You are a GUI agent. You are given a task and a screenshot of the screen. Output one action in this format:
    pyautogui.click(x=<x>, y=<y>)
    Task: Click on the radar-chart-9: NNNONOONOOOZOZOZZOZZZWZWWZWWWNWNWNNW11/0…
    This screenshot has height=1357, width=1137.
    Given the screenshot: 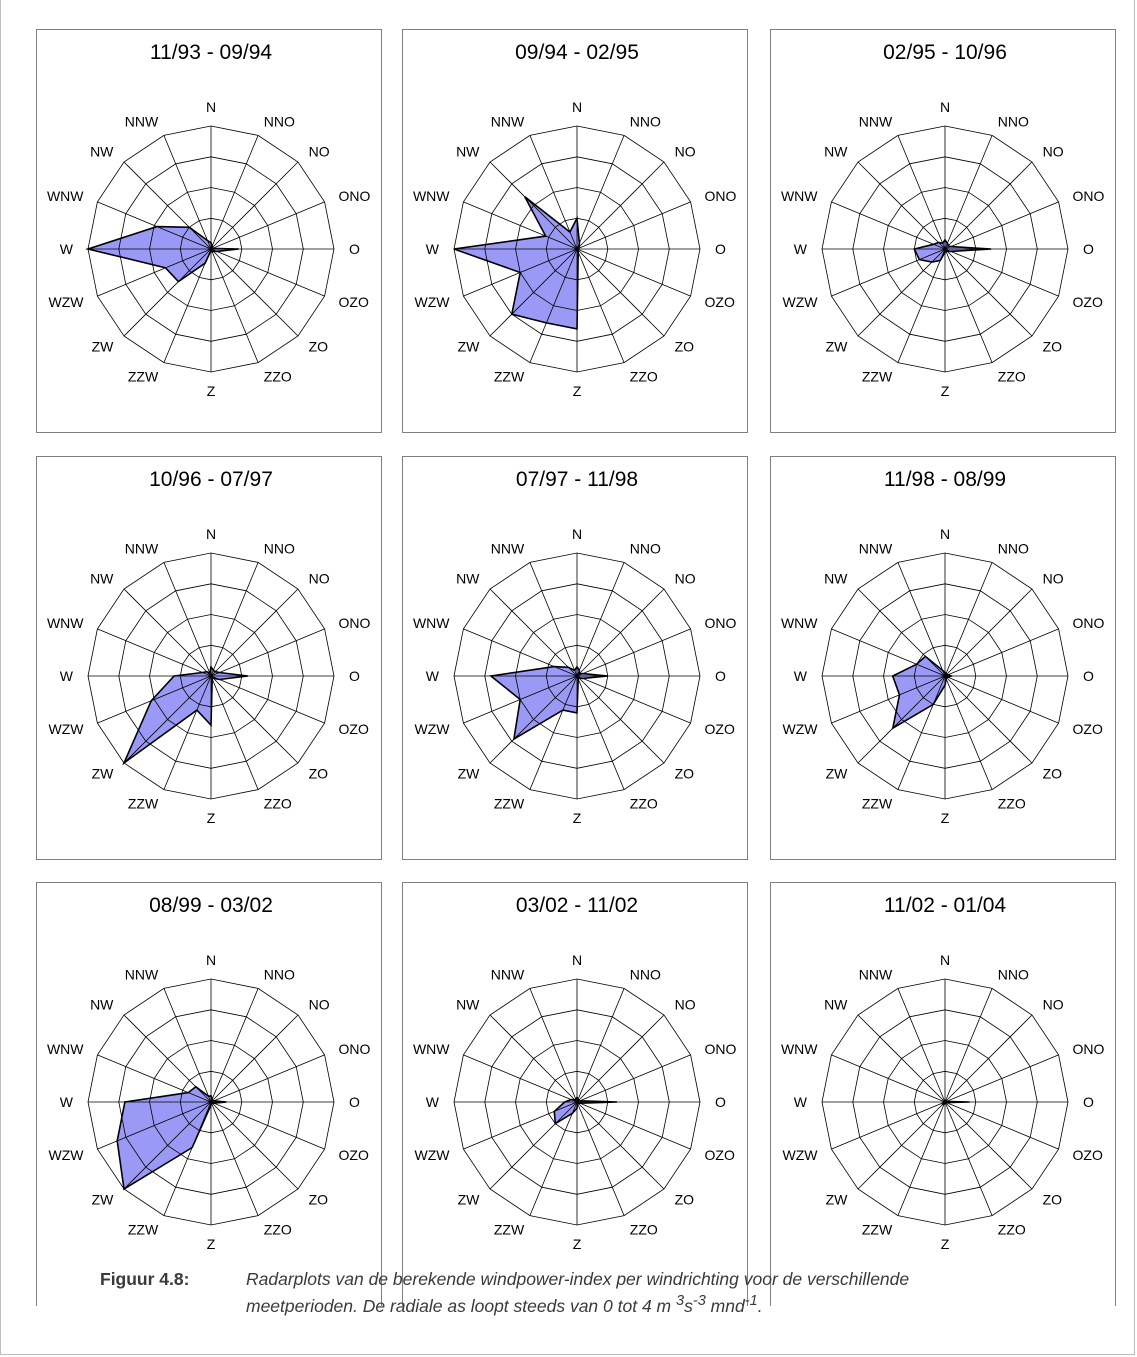 What is the action you would take?
    pyautogui.click(x=943, y=1084)
    